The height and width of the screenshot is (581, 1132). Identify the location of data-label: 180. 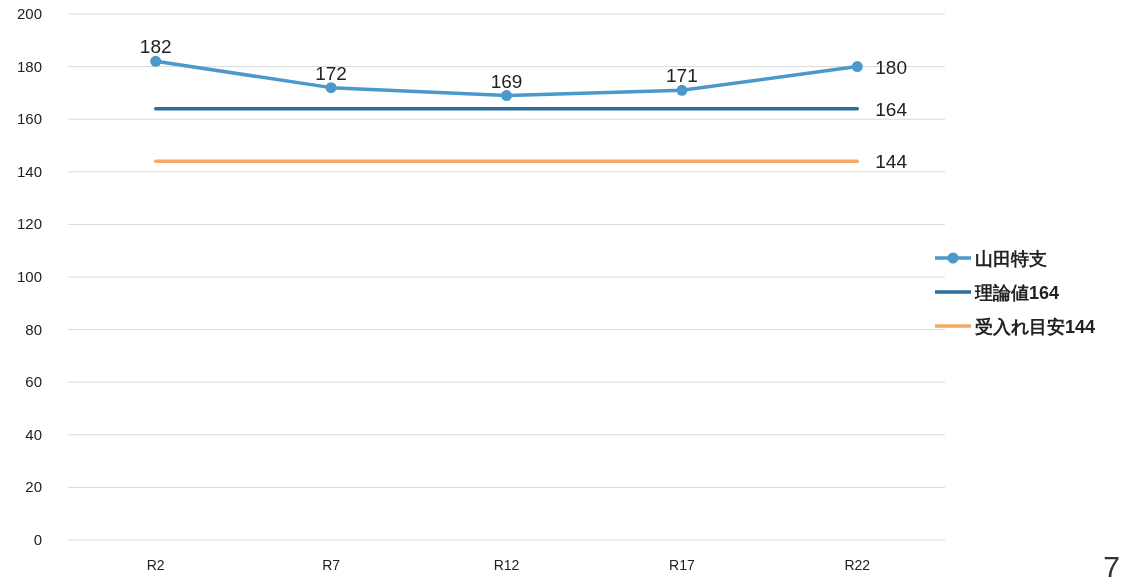
(891, 67).